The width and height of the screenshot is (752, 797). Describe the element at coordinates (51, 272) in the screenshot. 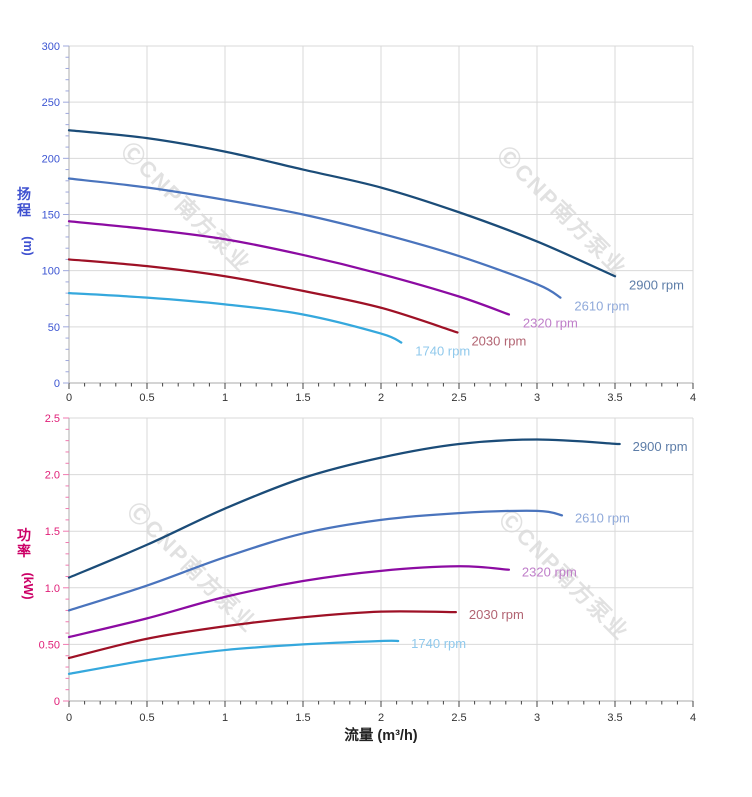

I see `y-tick-label: 100` at that location.